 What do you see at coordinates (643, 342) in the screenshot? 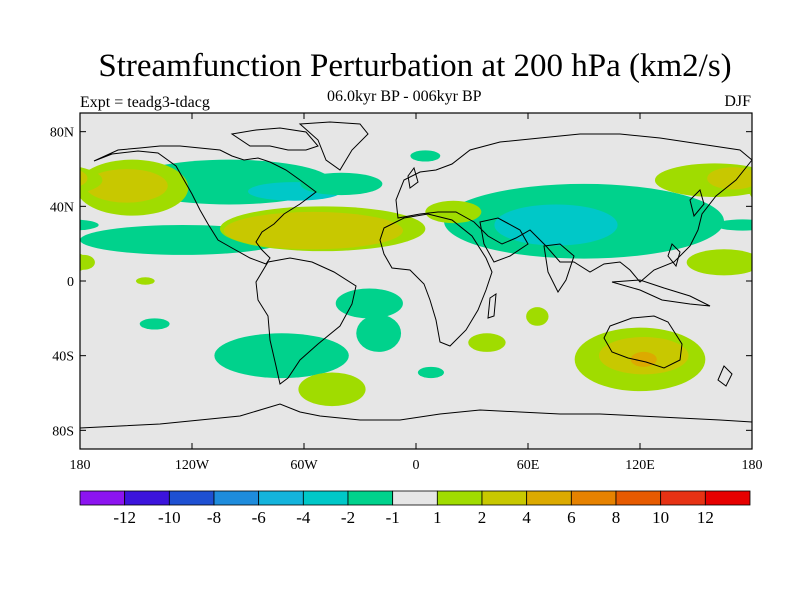
I see `coastline-australia` at bounding box center [643, 342].